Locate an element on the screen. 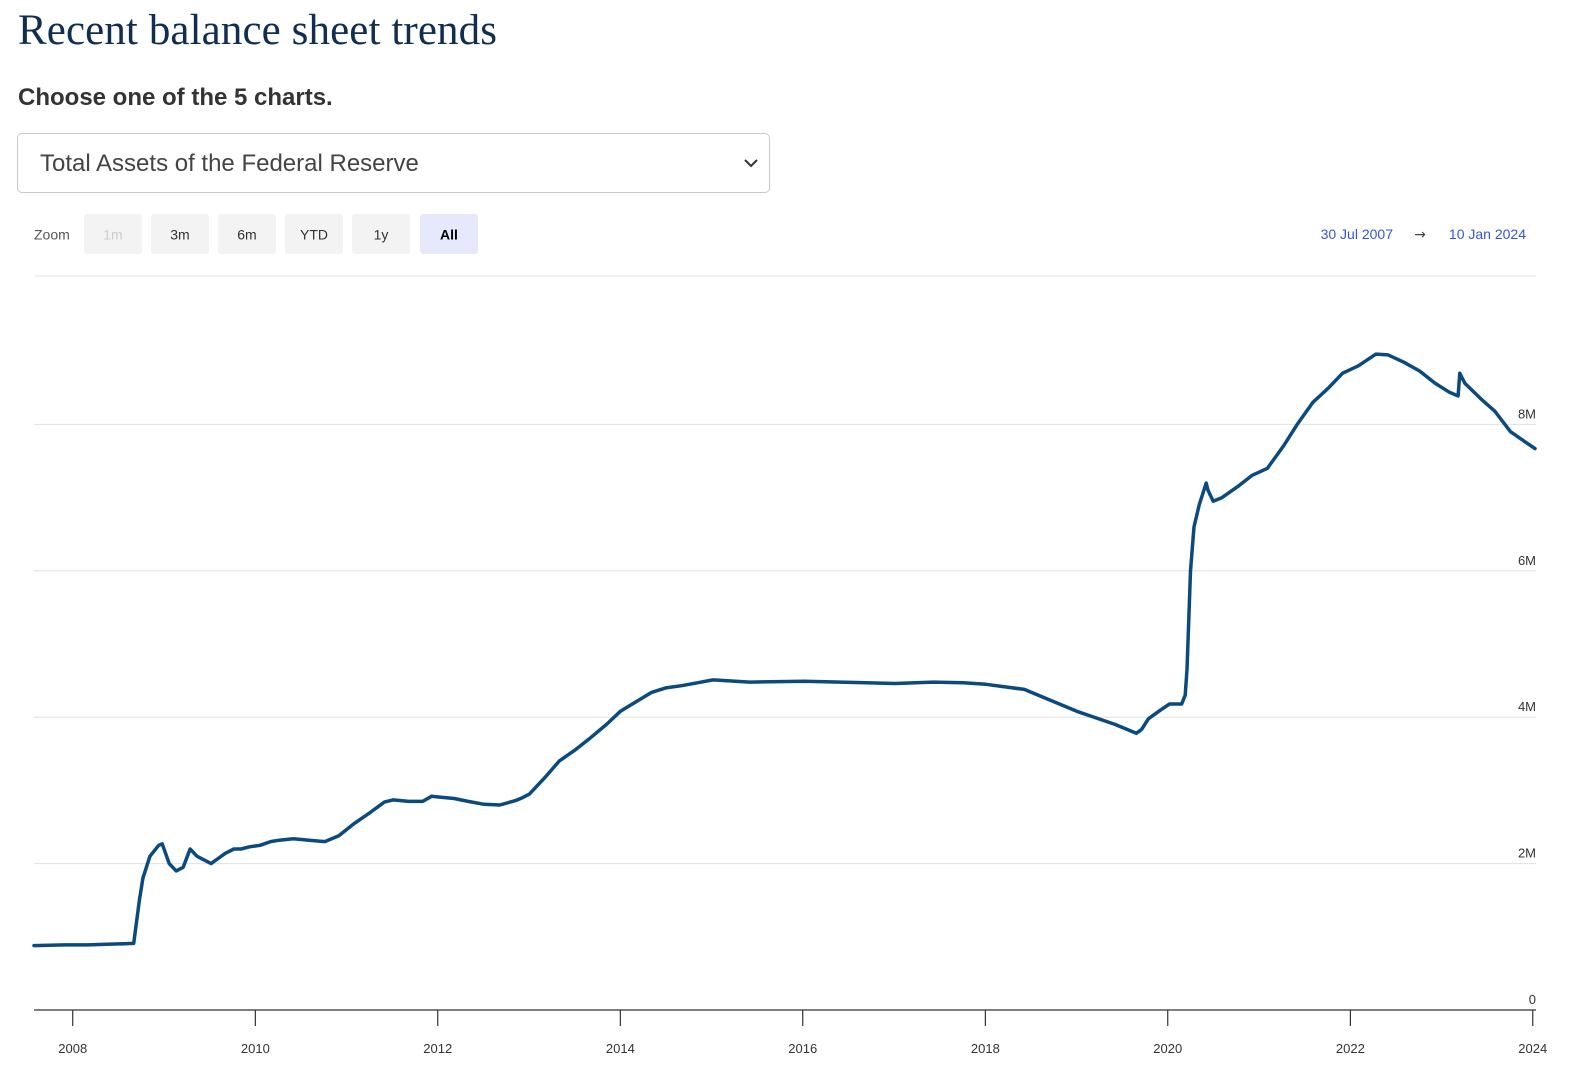  zoom-button-label: 1m is located at coordinates (112, 235).